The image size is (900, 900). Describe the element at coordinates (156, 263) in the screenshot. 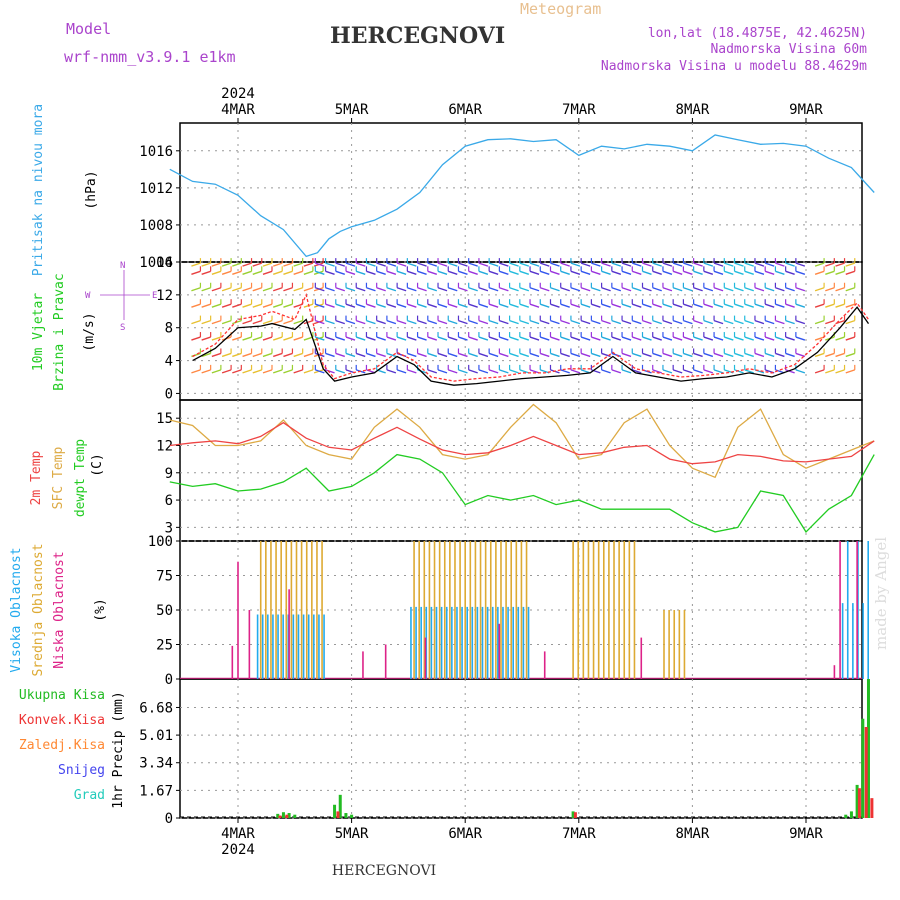

I see `y-tick-label: 1004` at that location.